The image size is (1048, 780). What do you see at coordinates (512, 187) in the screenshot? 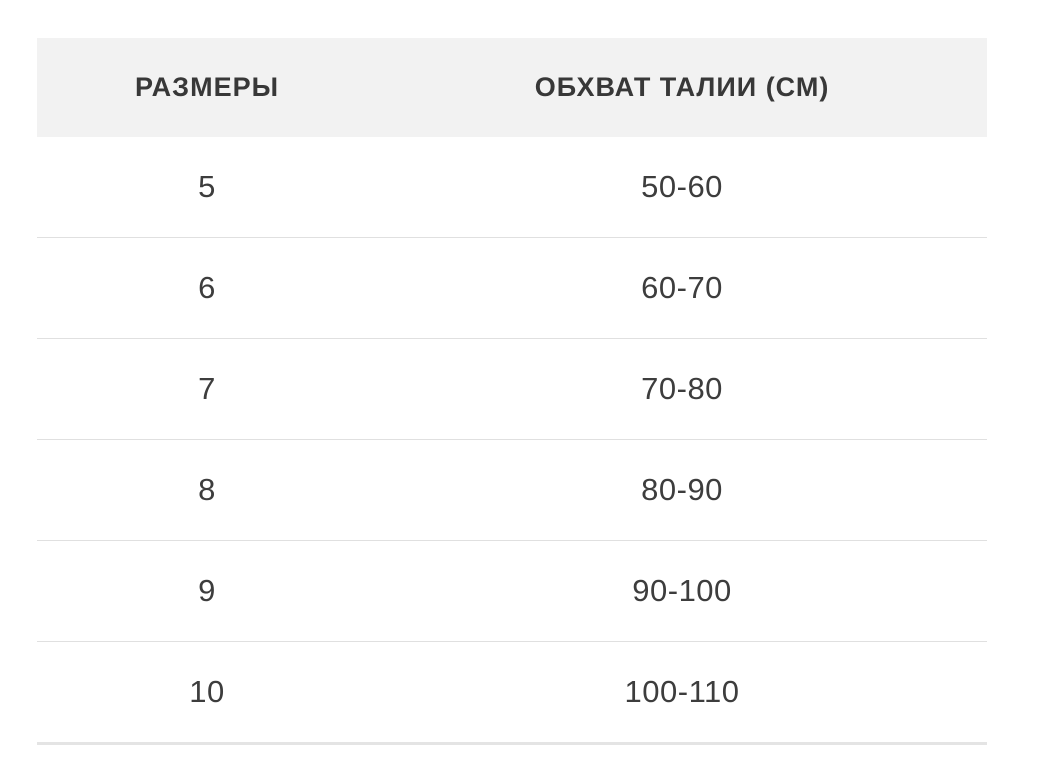
I see `table-row: 5 50-60` at bounding box center [512, 187].